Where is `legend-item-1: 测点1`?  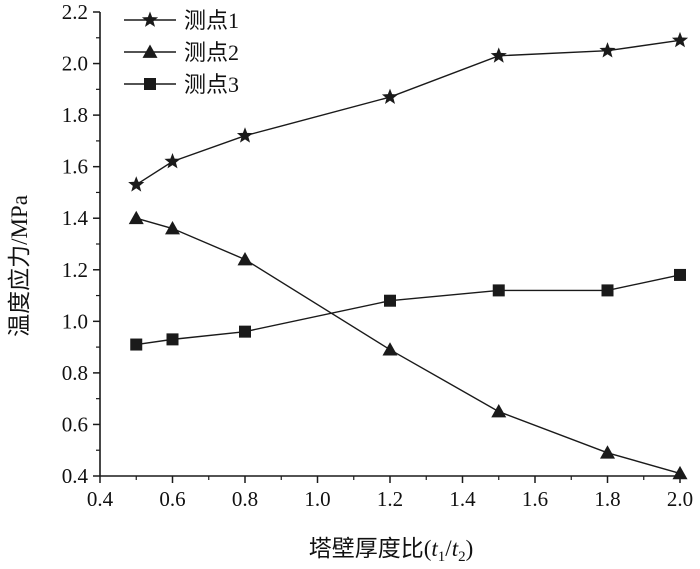
legend-item-1: 测点1 is located at coordinates (181, 20).